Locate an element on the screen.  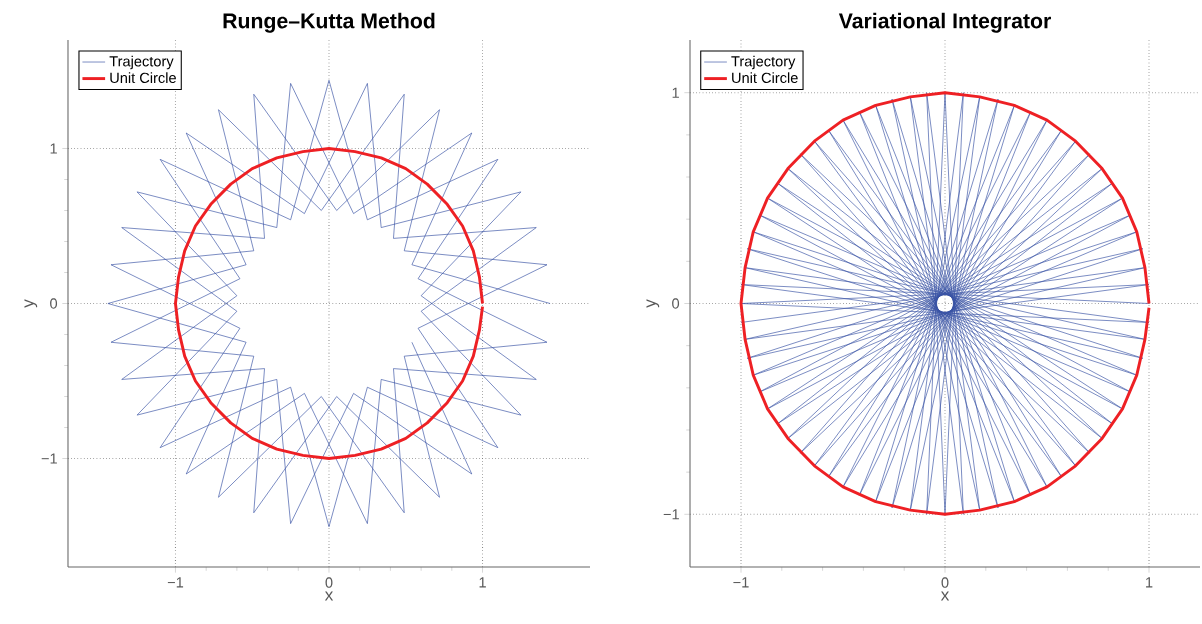
chart-title: Runge–Kutta Method is located at coordinates (329, 22).